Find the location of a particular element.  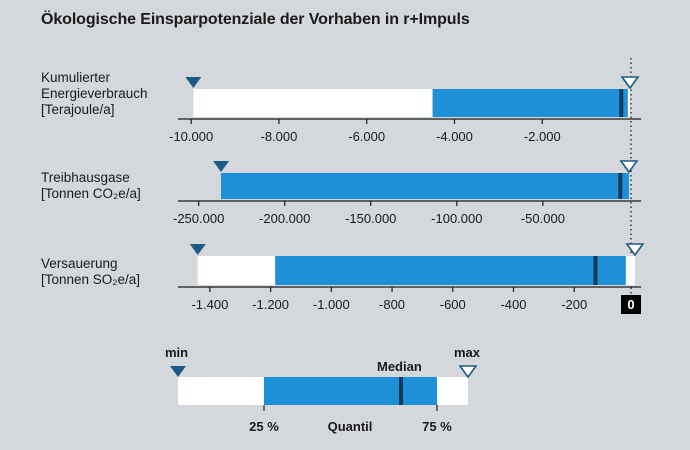

x-tick-label: -150.000 is located at coordinates (370, 218).